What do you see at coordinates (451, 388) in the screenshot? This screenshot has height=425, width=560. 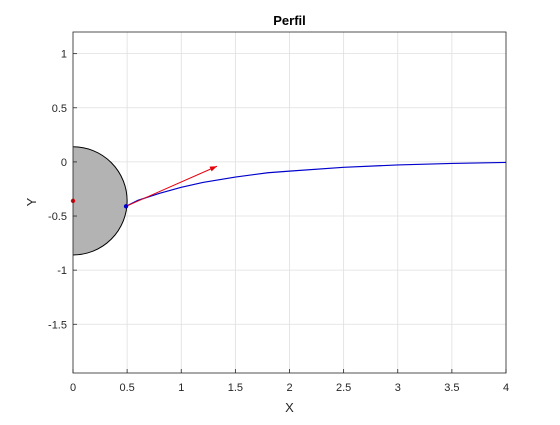 I see `x-tick-label: 3.5` at bounding box center [451, 388].